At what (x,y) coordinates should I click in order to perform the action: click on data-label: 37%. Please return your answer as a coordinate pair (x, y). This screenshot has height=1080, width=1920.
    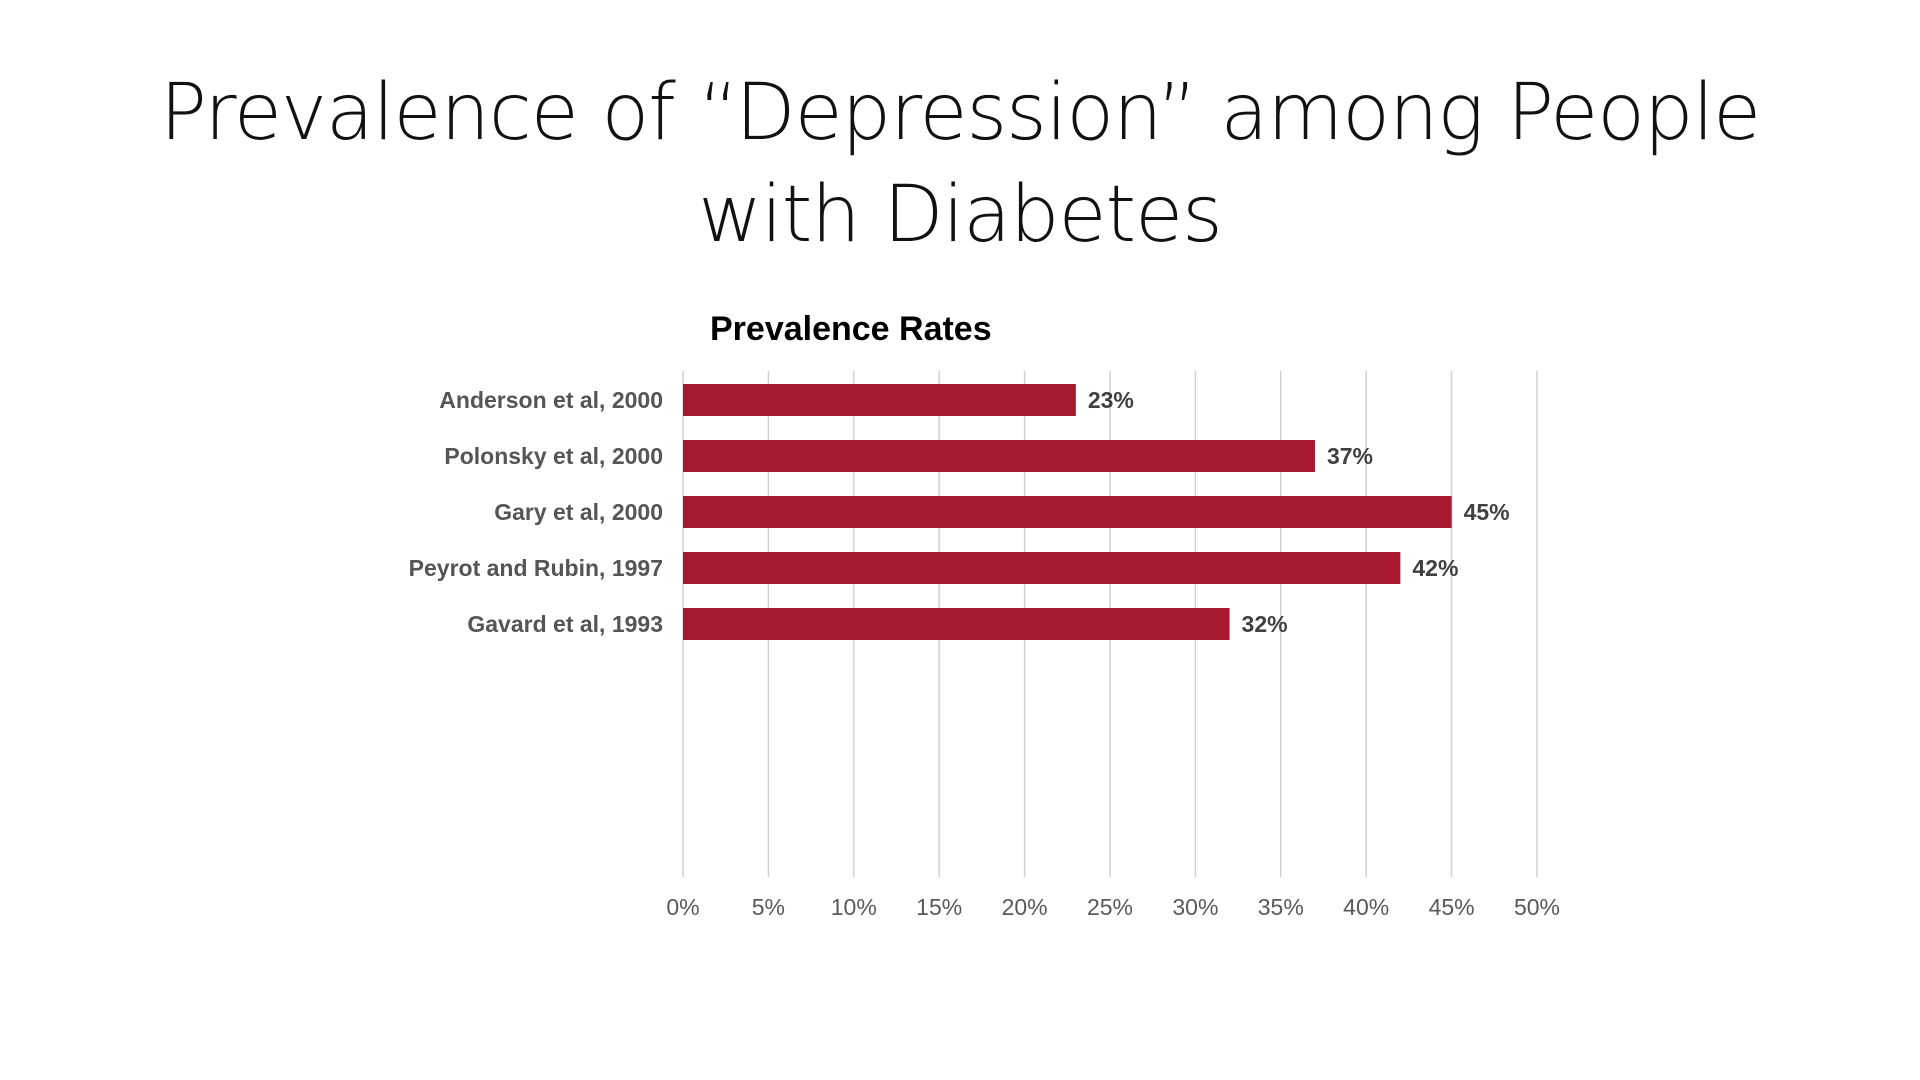
    Looking at the image, I should click on (1350, 456).